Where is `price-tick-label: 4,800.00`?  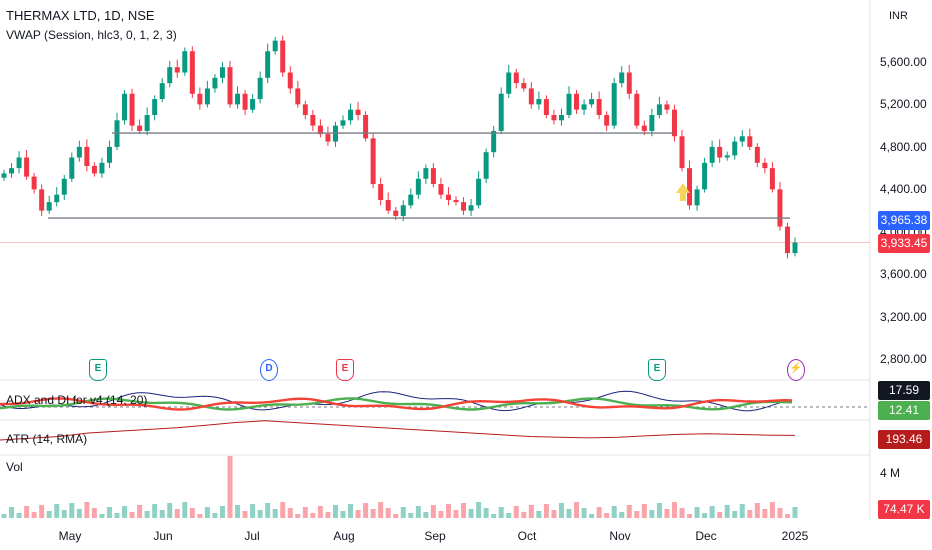
price-tick-label: 4,800.00 is located at coordinates (903, 146).